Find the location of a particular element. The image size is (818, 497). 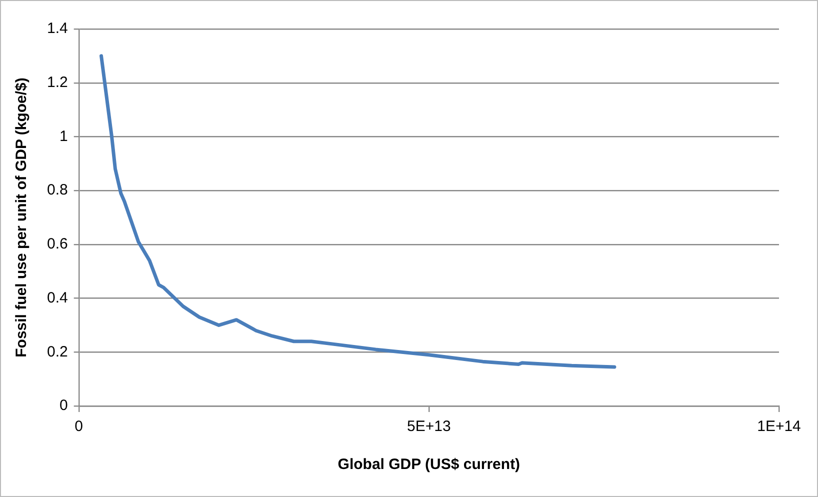

y-tick-label: 0 is located at coordinates (64, 405).